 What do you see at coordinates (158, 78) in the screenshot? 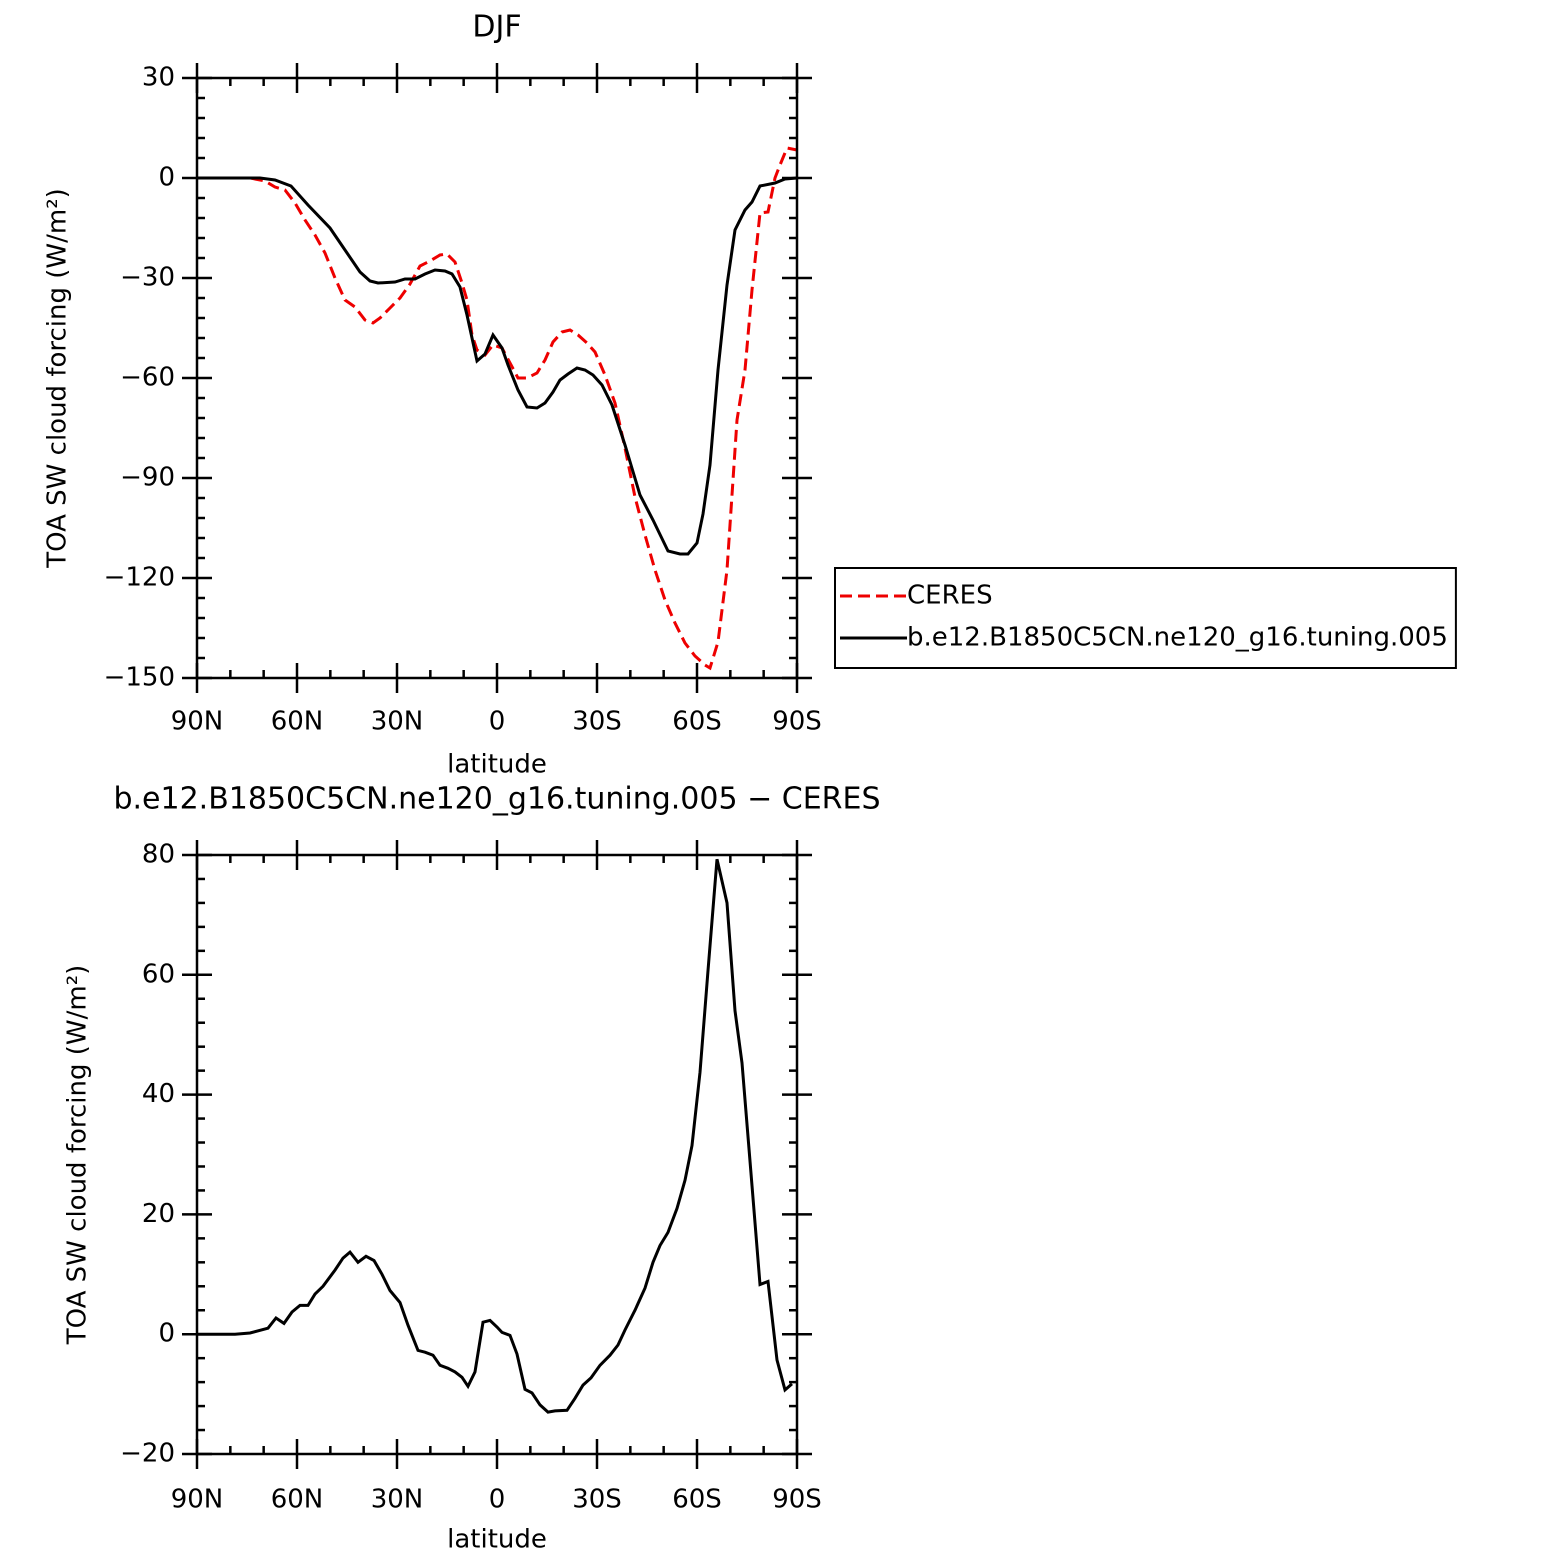
I see `y-tick-label: 30` at bounding box center [158, 78].